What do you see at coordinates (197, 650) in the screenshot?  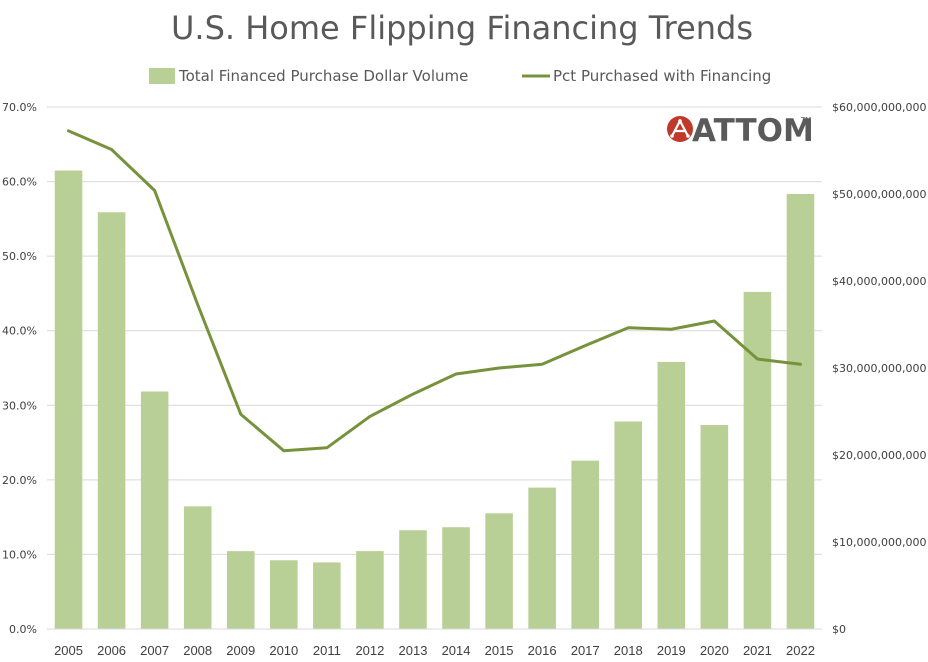 I see `x-tick-label: 2008` at bounding box center [197, 650].